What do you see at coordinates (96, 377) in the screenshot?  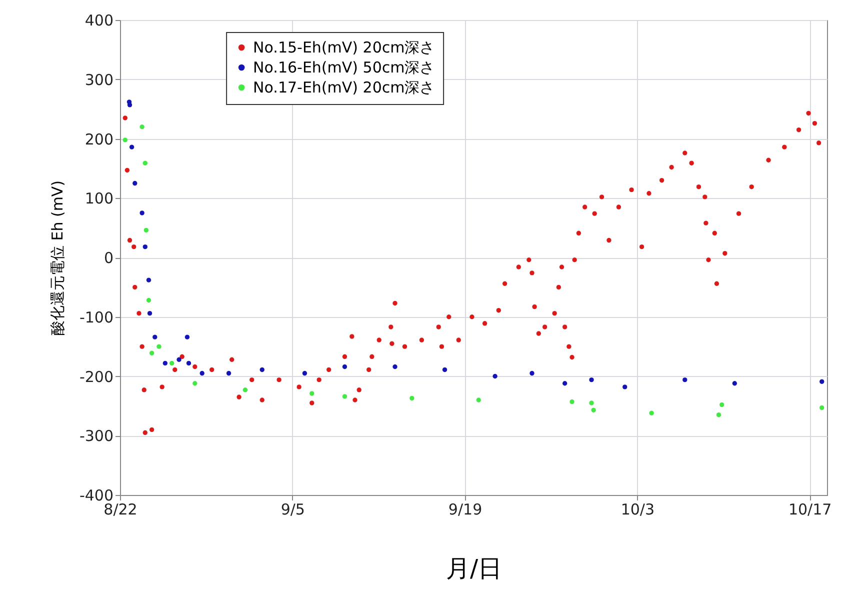 I see `y-tick-label: -200` at bounding box center [96, 377].